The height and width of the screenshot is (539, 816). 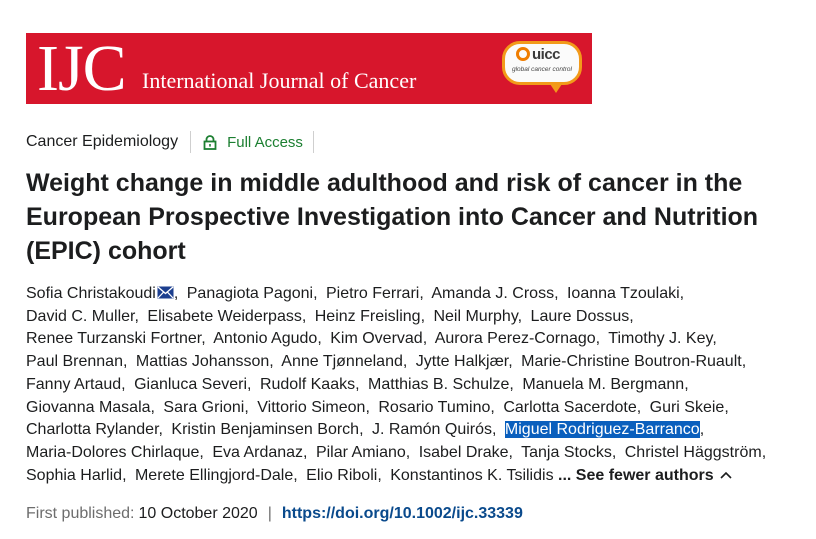 What do you see at coordinates (88, 407) in the screenshot?
I see `author-link: Giovanna Masala` at bounding box center [88, 407].